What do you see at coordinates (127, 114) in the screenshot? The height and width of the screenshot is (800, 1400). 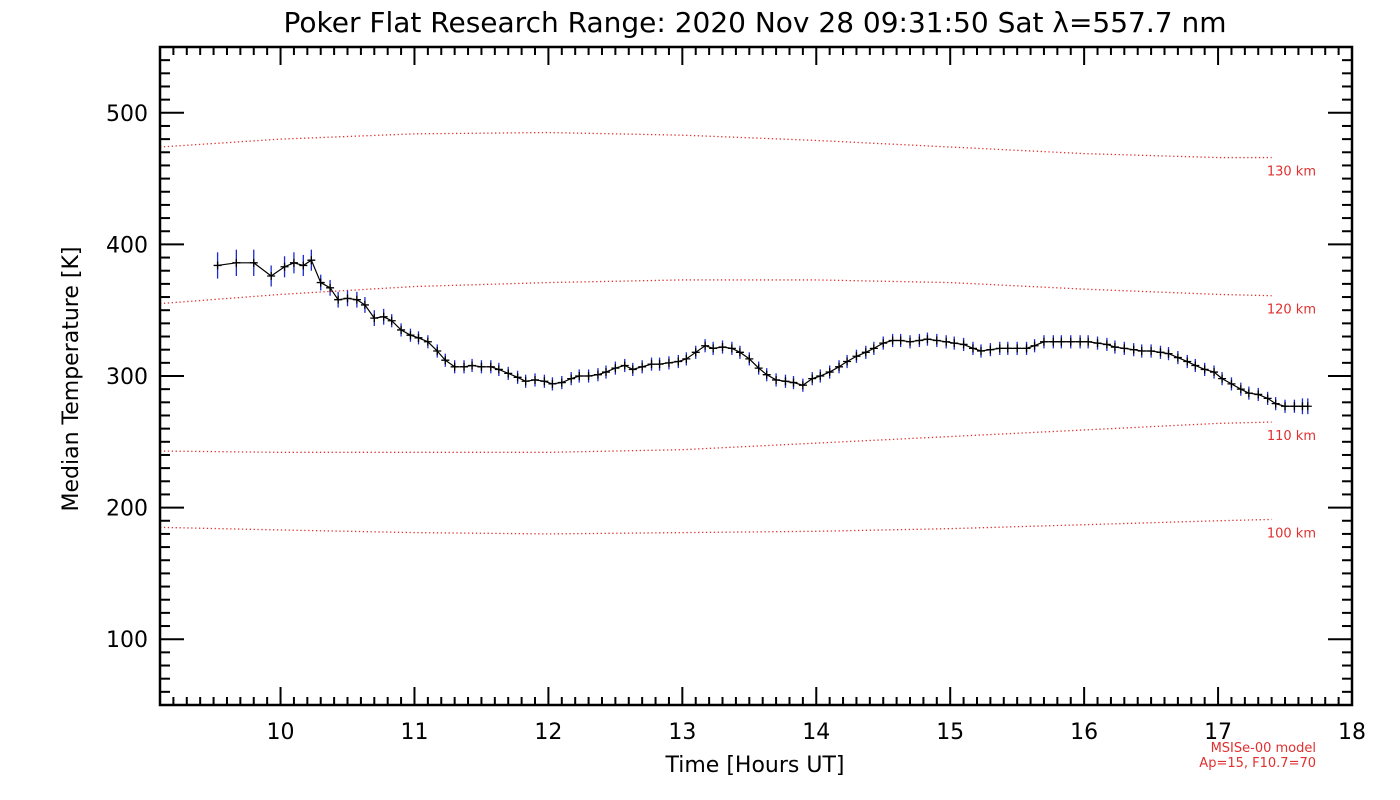 I see `y-tick-label: 500` at bounding box center [127, 114].